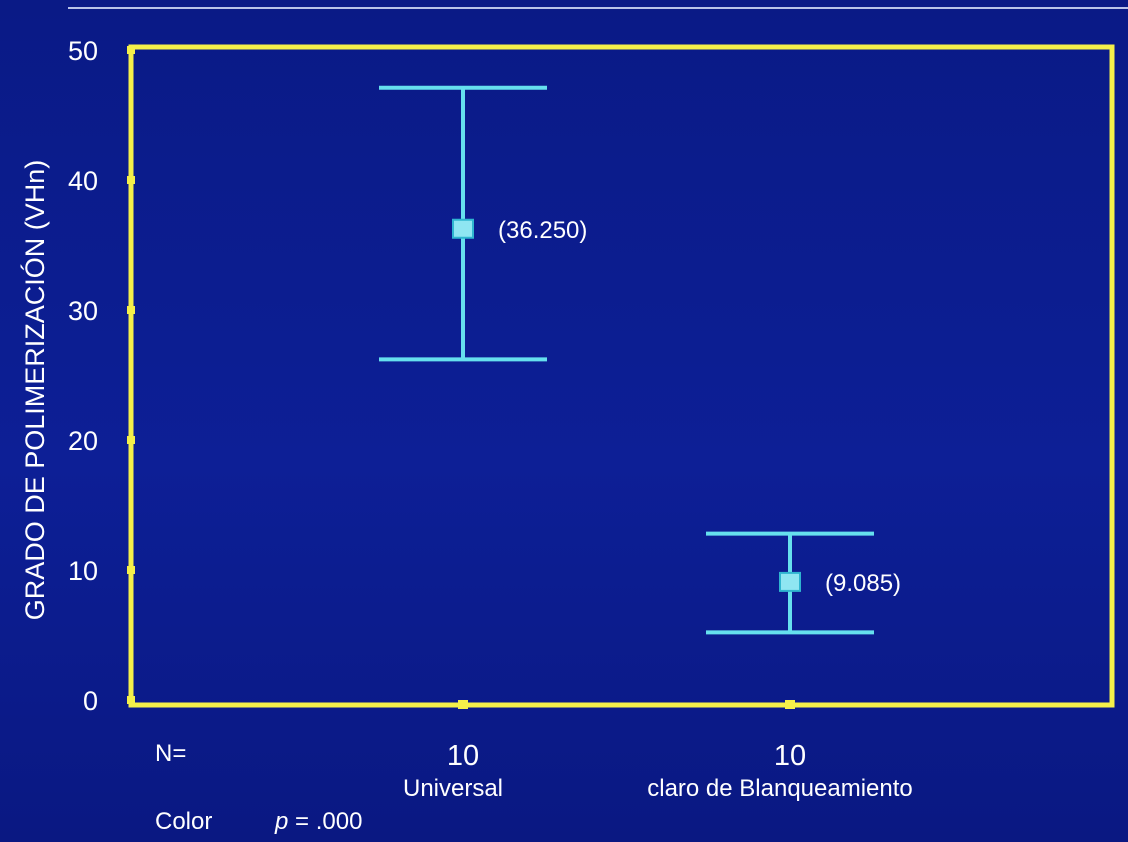 The height and width of the screenshot is (842, 1128). What do you see at coordinates (171, 753) in the screenshot?
I see `n-label: N=` at bounding box center [171, 753].